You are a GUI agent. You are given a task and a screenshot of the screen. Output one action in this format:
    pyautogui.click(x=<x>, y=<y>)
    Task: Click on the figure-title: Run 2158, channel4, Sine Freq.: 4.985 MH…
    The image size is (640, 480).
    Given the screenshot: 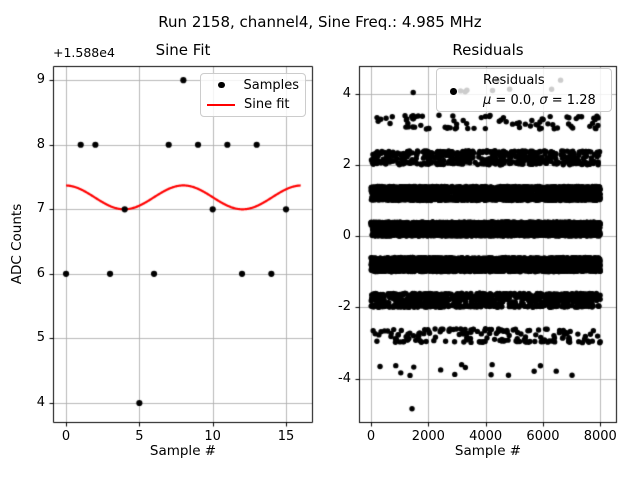 What is the action you would take?
    pyautogui.click(x=320, y=22)
    